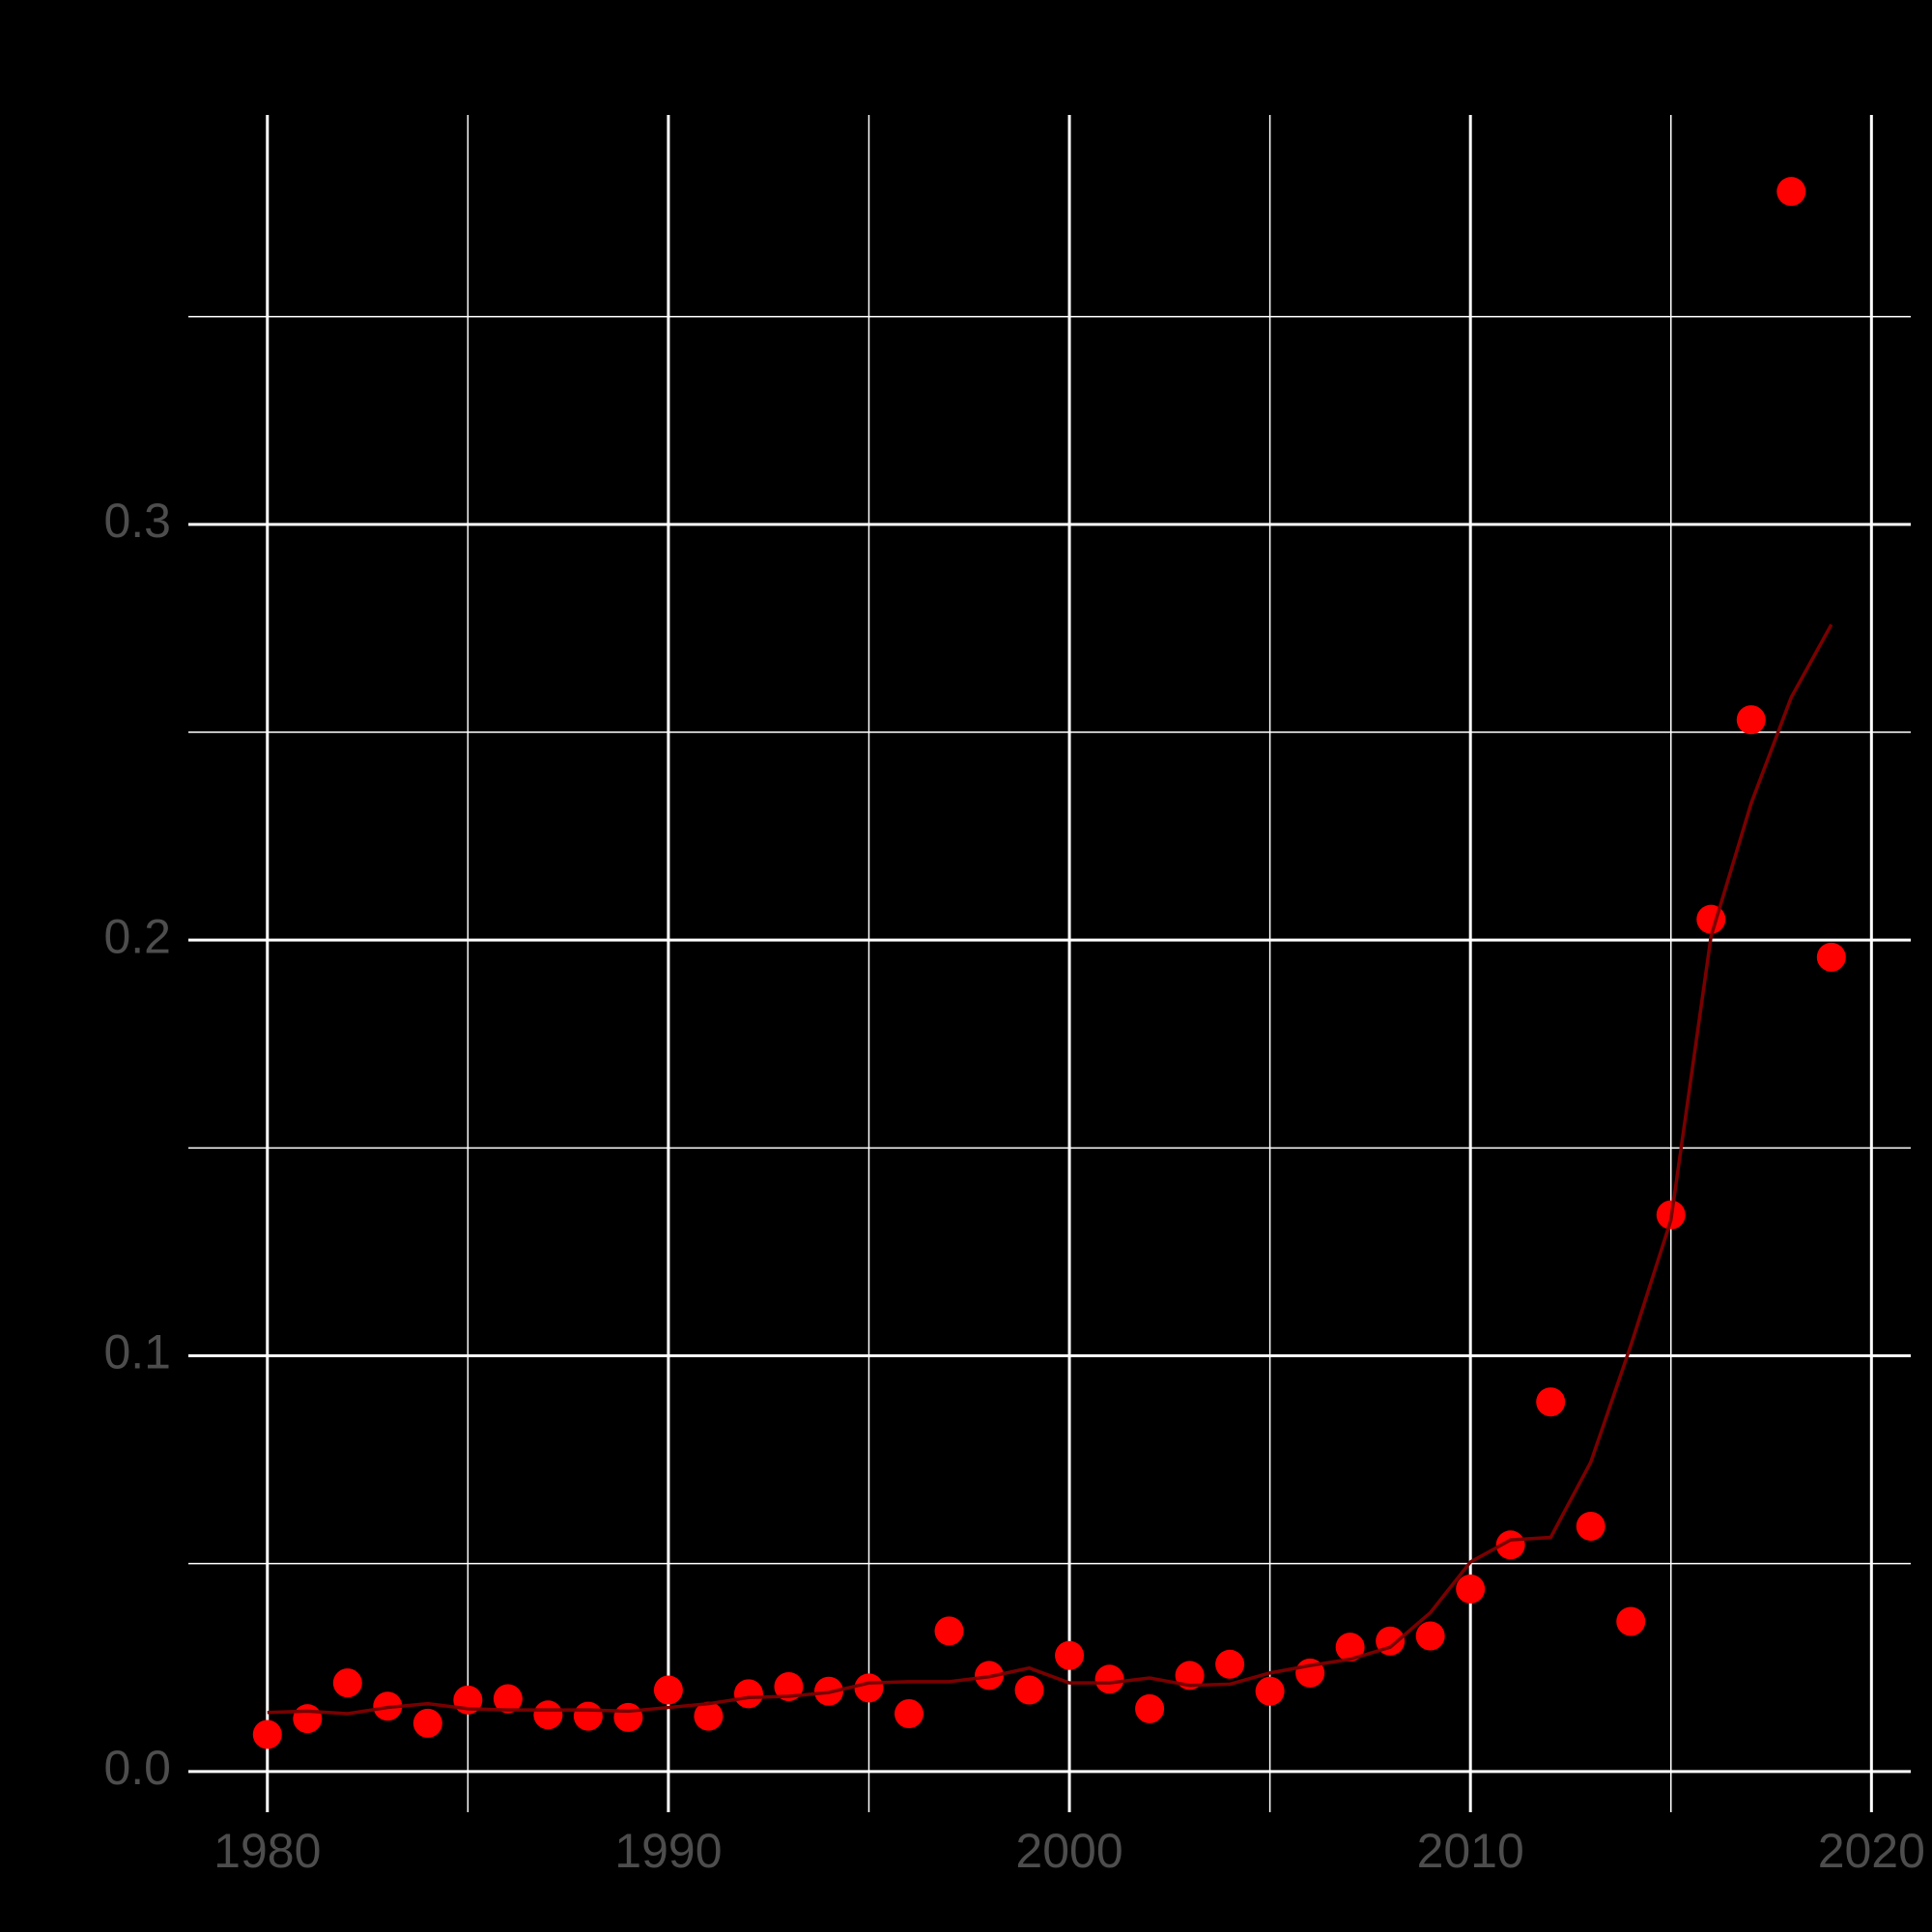  I want to click on x-tick-label: 1980, so click(267, 1851).